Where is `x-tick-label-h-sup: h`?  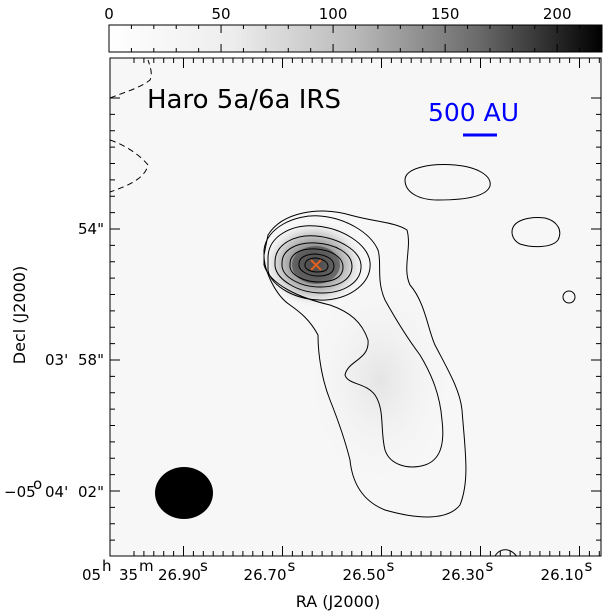 x-tick-label-h-sup: h is located at coordinates (107, 566).